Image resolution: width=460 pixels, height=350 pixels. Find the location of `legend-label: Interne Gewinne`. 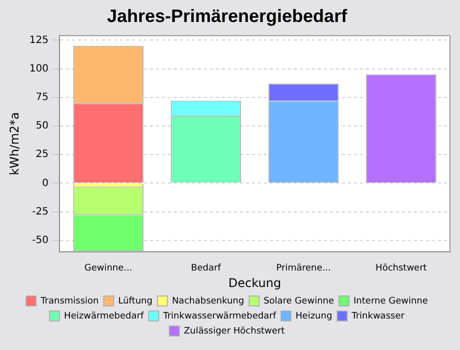

legend-label: Interne Gewinne is located at coordinates (391, 301).